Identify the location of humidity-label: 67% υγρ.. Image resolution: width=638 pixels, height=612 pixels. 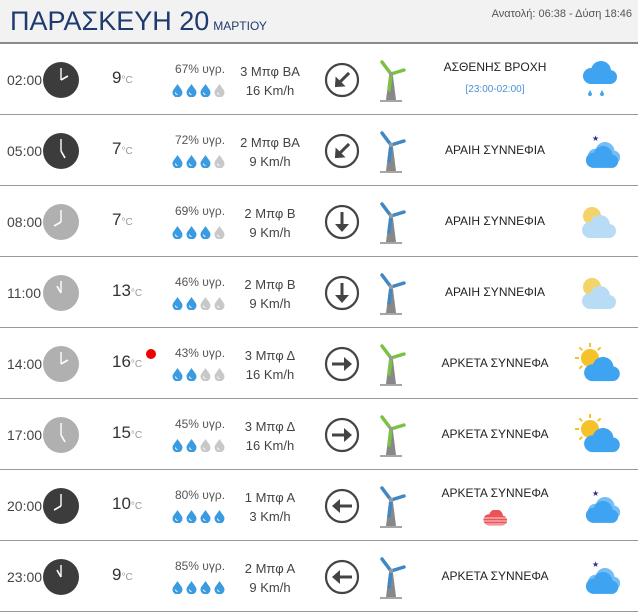
(200, 69).